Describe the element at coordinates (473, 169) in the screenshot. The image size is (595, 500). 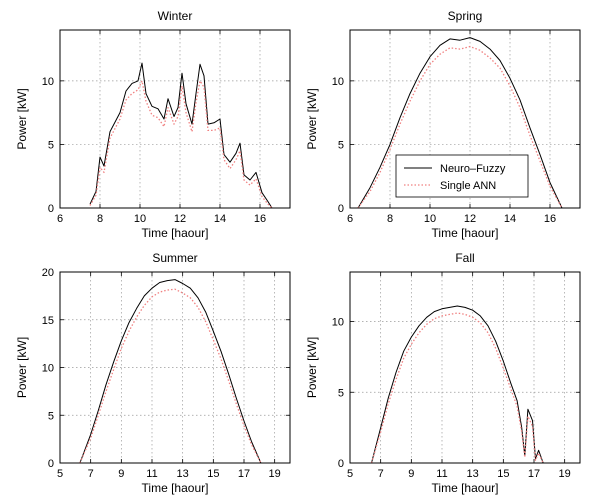
I see `legend-label: Neuro–Fuzzy` at that location.